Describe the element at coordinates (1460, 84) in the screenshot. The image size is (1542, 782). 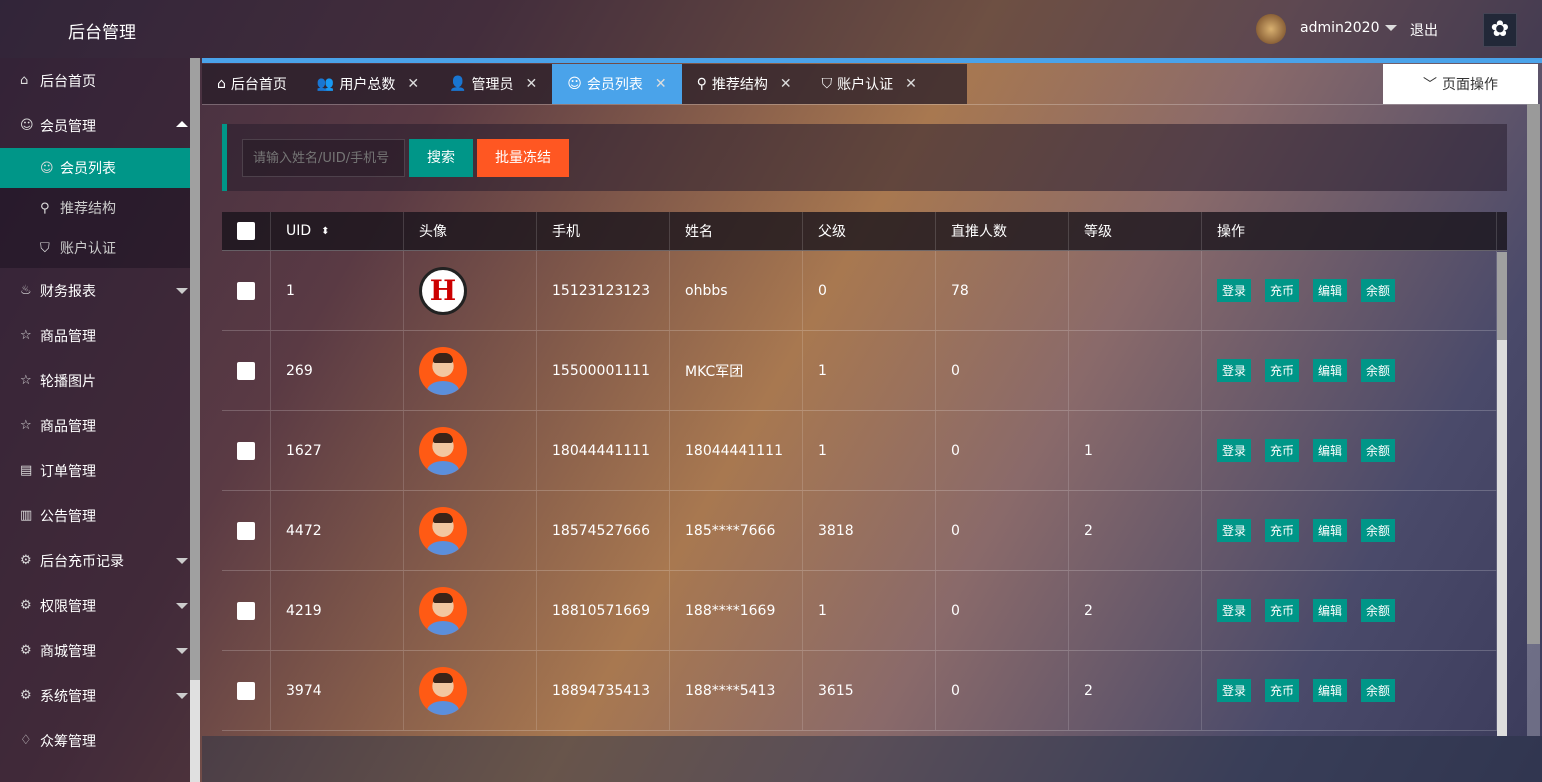
I see `page-operations-button: ﹀ 页面操作` at that location.